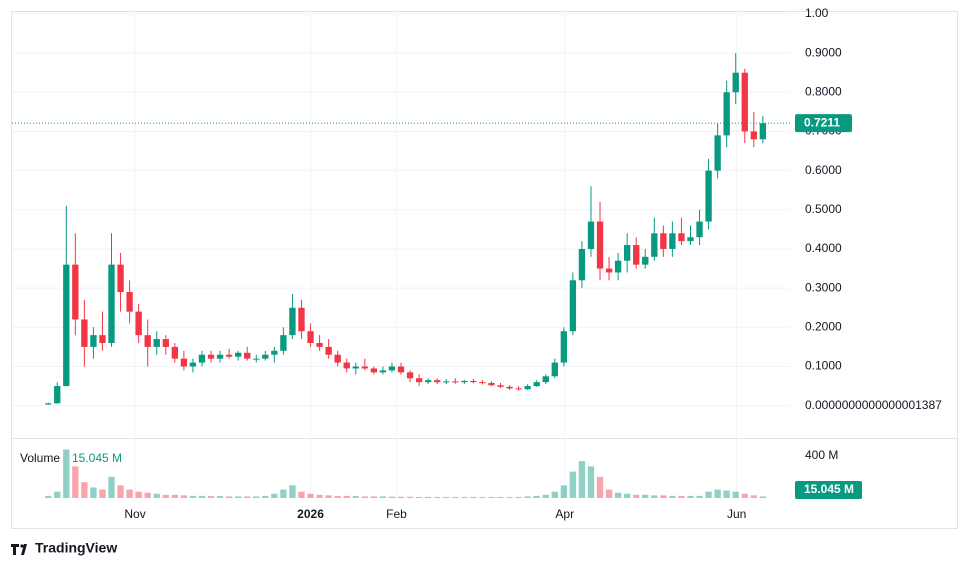 The image size is (969, 568). I want to click on logo-icon, so click(19, 549).